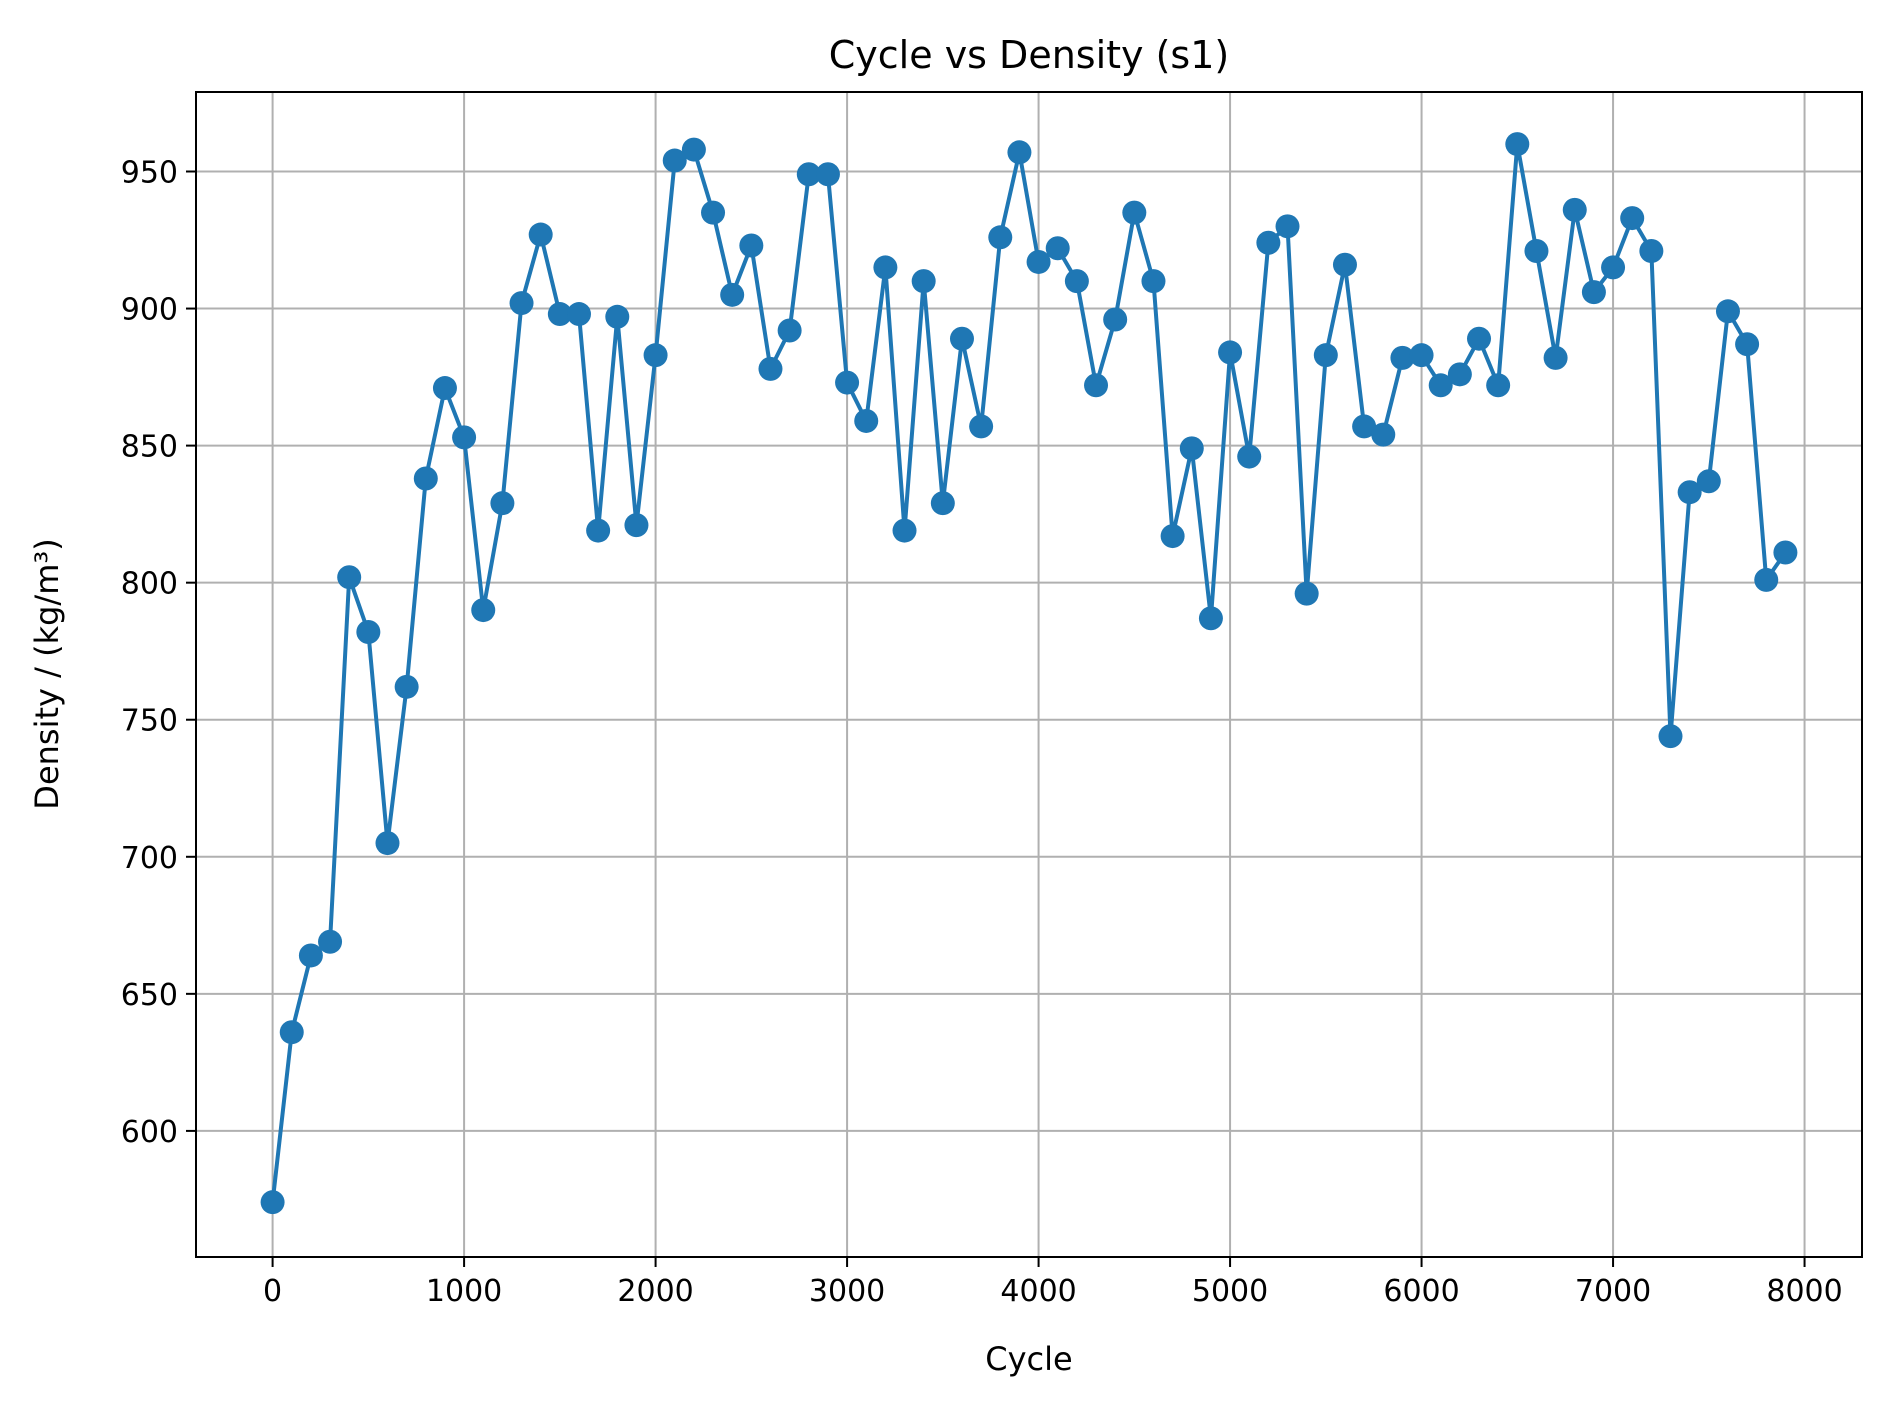 This screenshot has width=1884, height=1408. Describe the element at coordinates (272, 1291) in the screenshot. I see `x-tick-label: 0` at that location.